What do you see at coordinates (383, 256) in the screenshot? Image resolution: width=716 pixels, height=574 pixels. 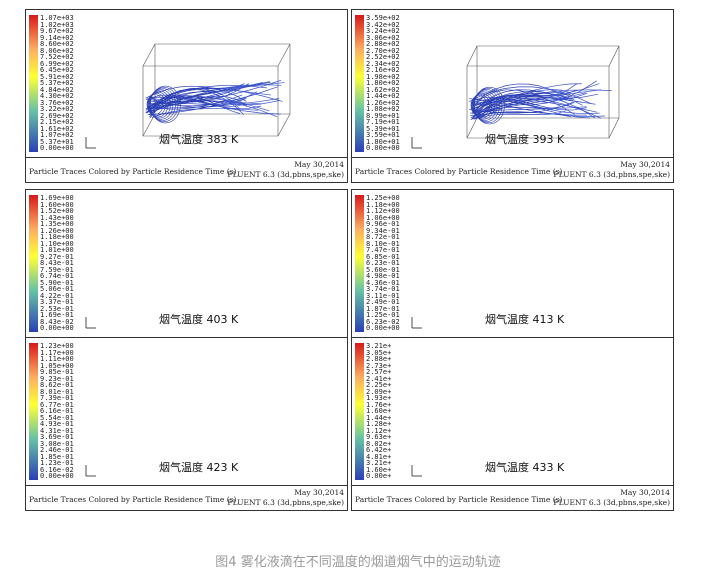 I see `legend-tick-label: 6.85e-01` at bounding box center [383, 256].